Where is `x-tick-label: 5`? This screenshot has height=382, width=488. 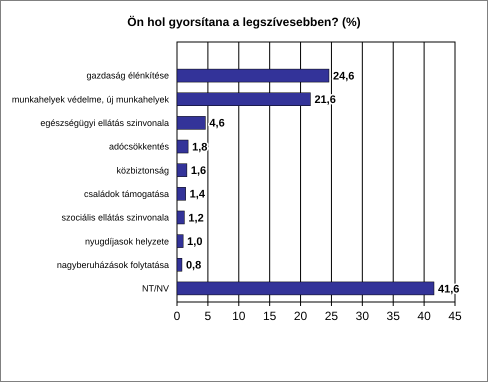
x-tick-label: 5 is located at coordinates (208, 316).